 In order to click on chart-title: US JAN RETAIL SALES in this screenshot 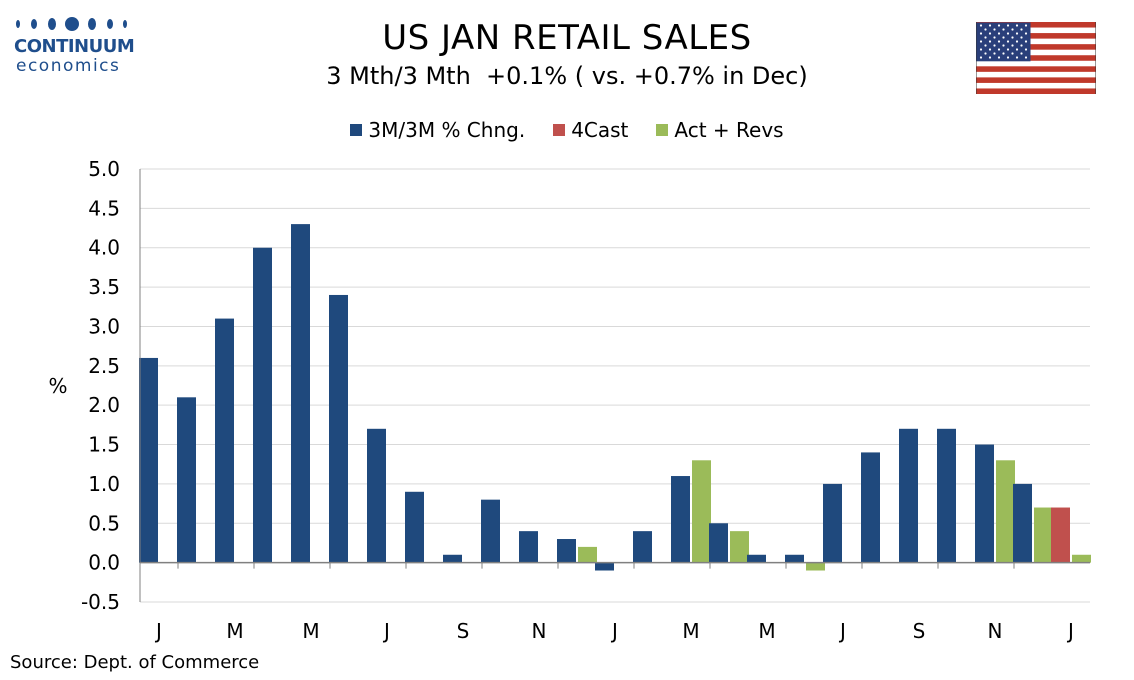, I will do `click(567, 38)`.